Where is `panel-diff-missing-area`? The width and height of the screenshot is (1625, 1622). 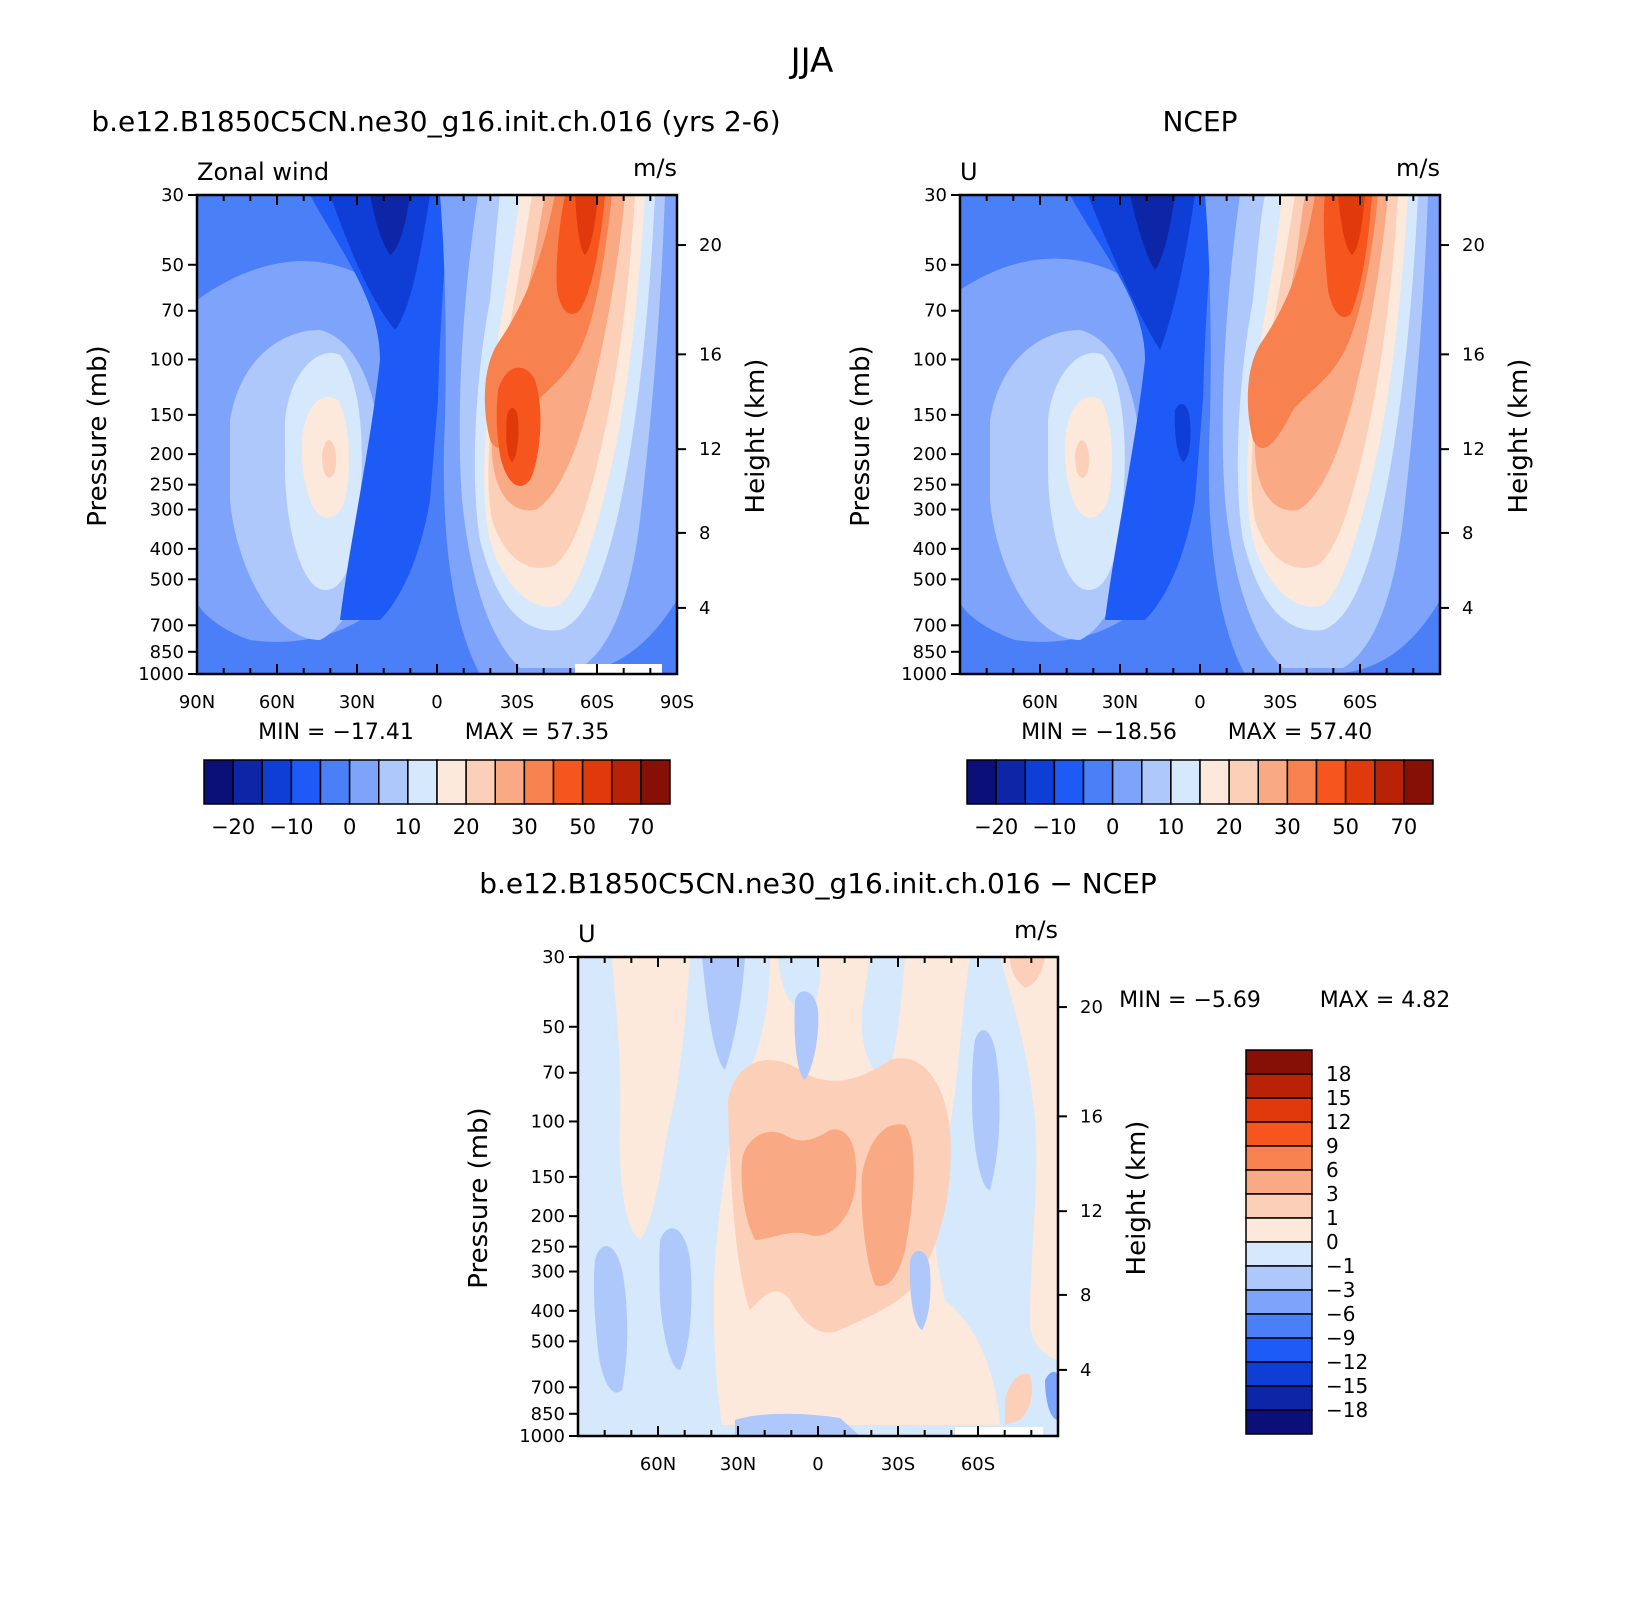 panel-diff-missing-area is located at coordinates (999, 1431).